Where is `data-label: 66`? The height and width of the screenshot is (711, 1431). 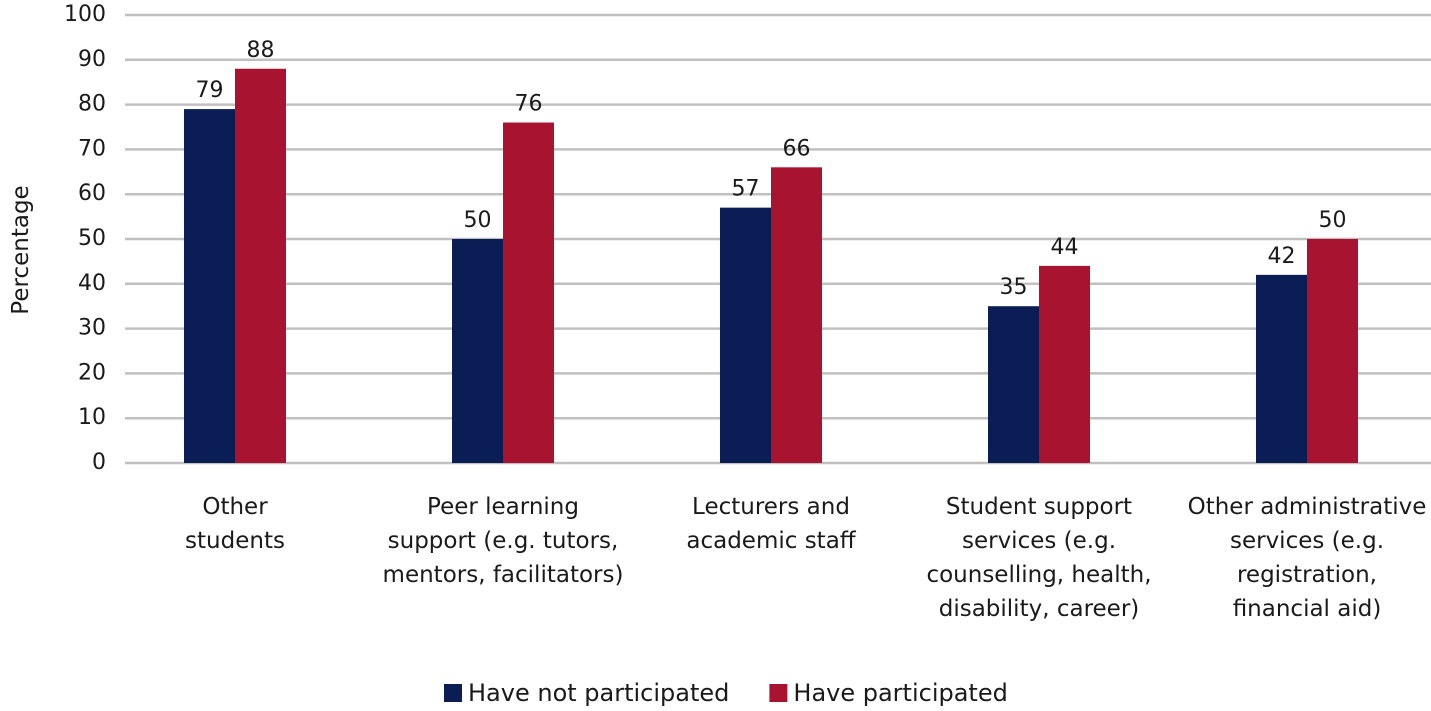 data-label: 66 is located at coordinates (797, 148).